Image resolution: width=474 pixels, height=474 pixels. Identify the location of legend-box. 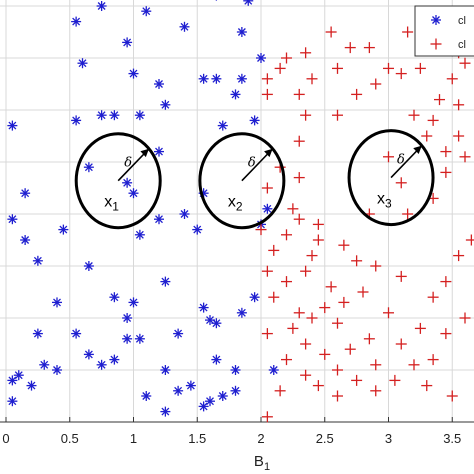
(444, 31).